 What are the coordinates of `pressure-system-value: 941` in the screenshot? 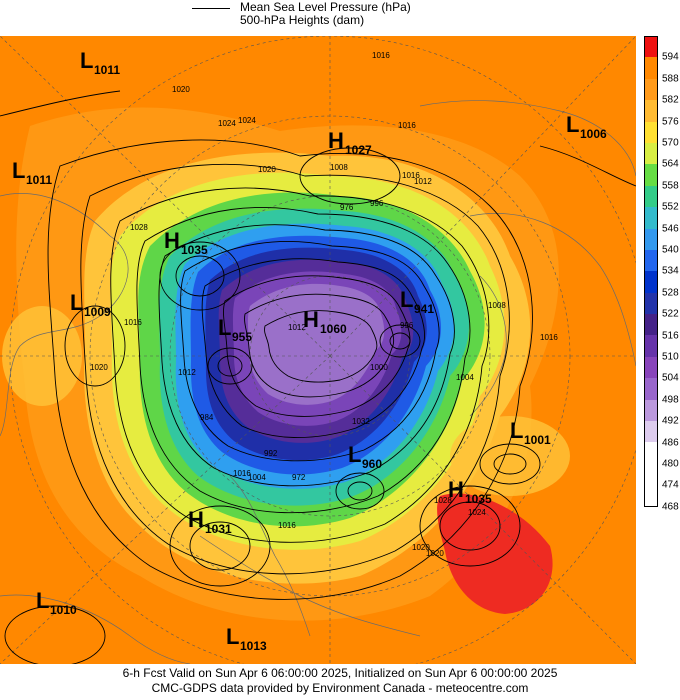 It's located at (424, 309).